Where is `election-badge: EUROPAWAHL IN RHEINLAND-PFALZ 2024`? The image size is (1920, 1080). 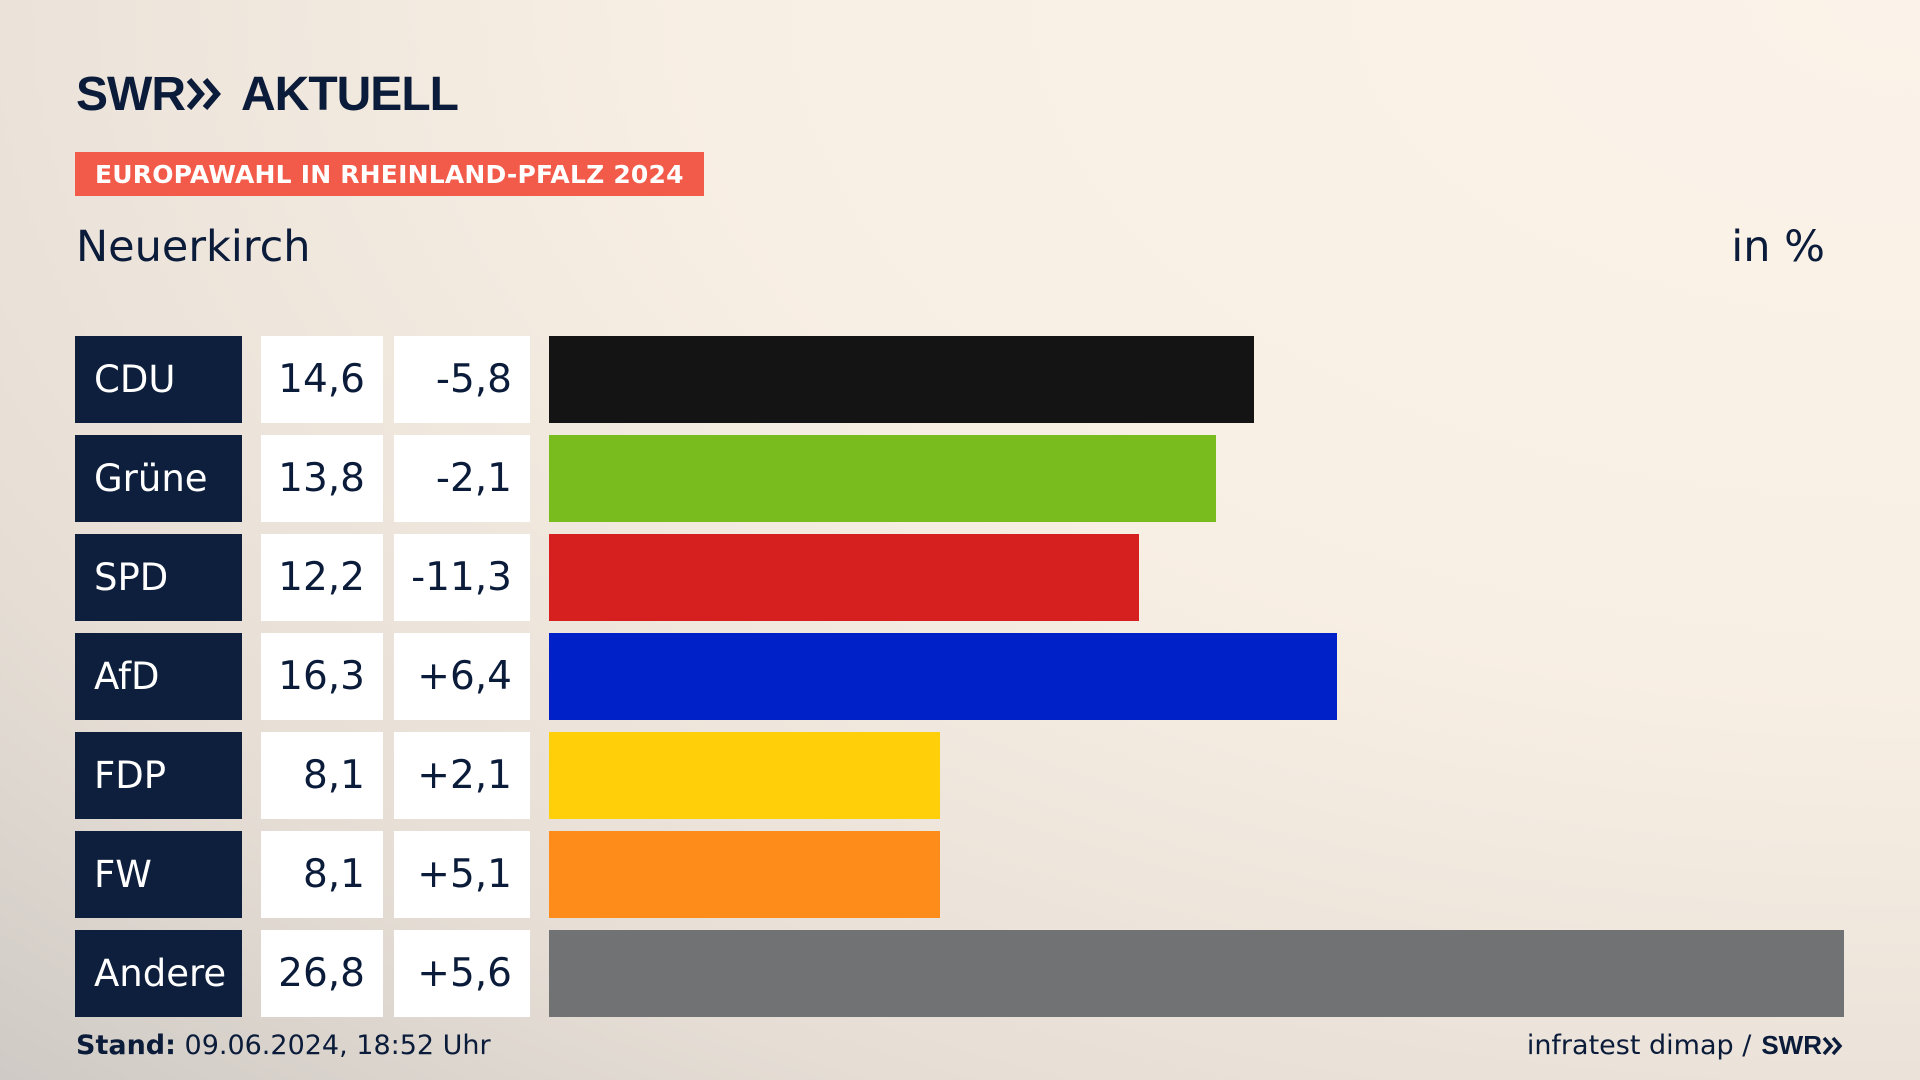
election-badge: EUROPAWAHL IN RHEINLAND-PFALZ 2024 is located at coordinates (389, 174).